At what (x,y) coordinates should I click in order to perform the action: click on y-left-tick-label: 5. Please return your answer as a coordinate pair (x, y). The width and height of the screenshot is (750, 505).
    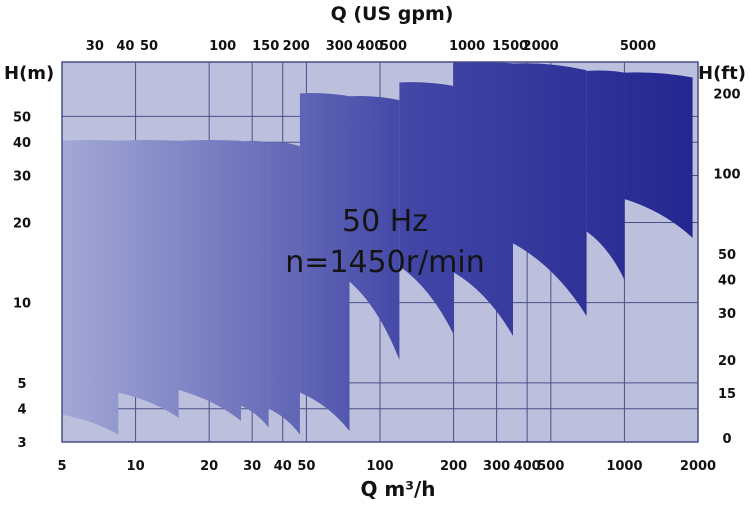
    Looking at the image, I should click on (21, 384).